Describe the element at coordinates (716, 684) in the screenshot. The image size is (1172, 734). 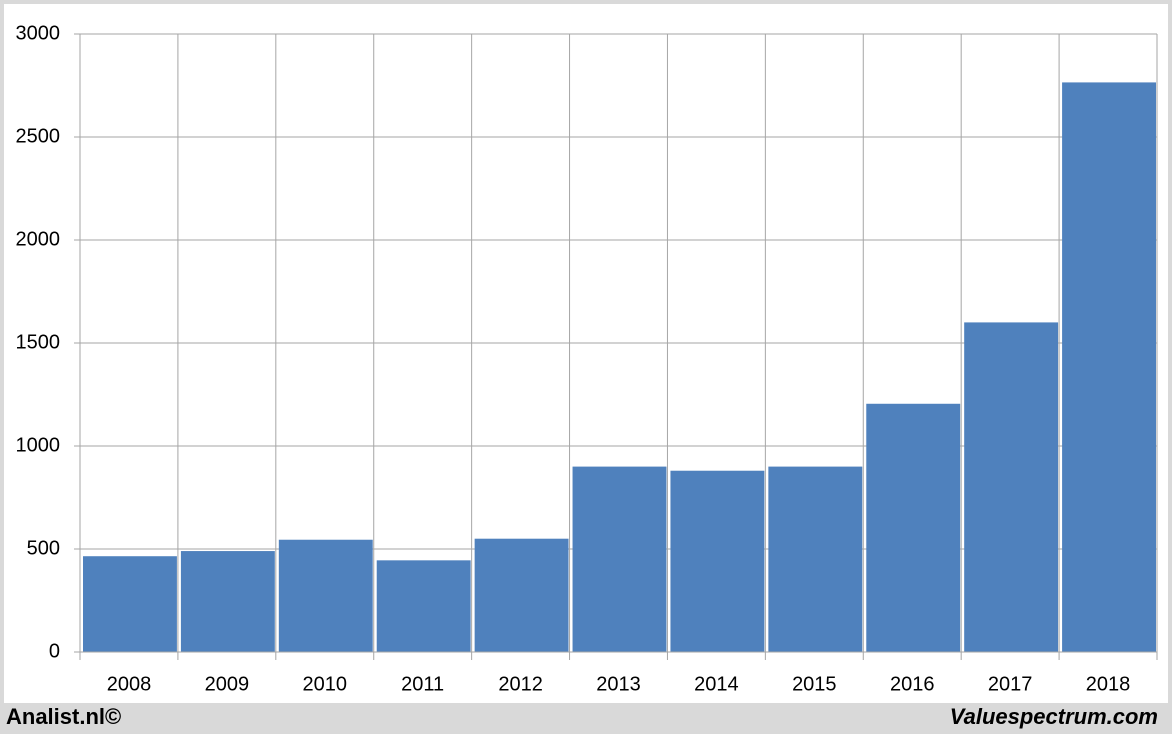
I see `x-tick-label: 2014` at that location.